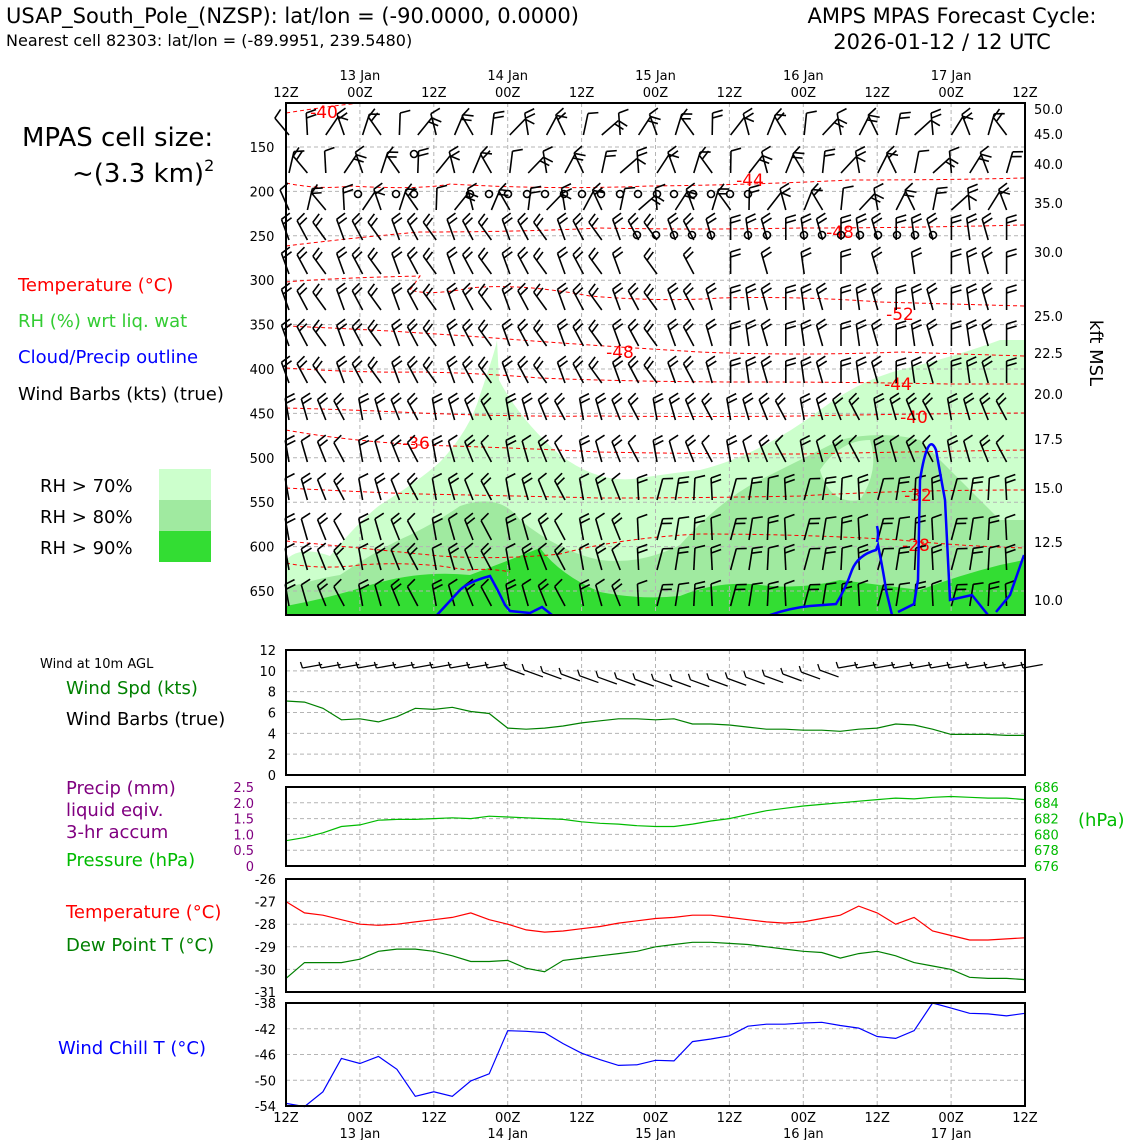  Describe the element at coordinates (265, 948) in the screenshot. I see `y-tick-label: -29` at that location.